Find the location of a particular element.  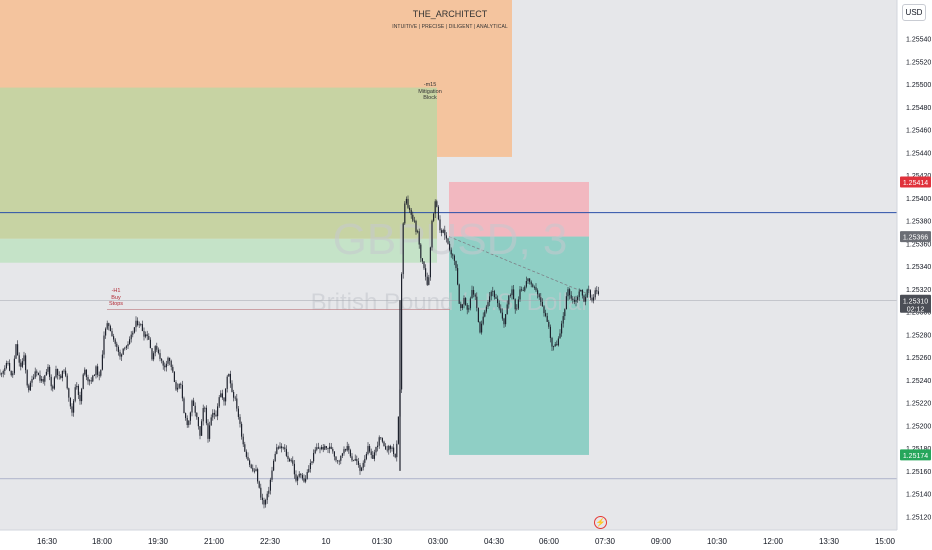

time-tick-label: 01:30 is located at coordinates (382, 541).